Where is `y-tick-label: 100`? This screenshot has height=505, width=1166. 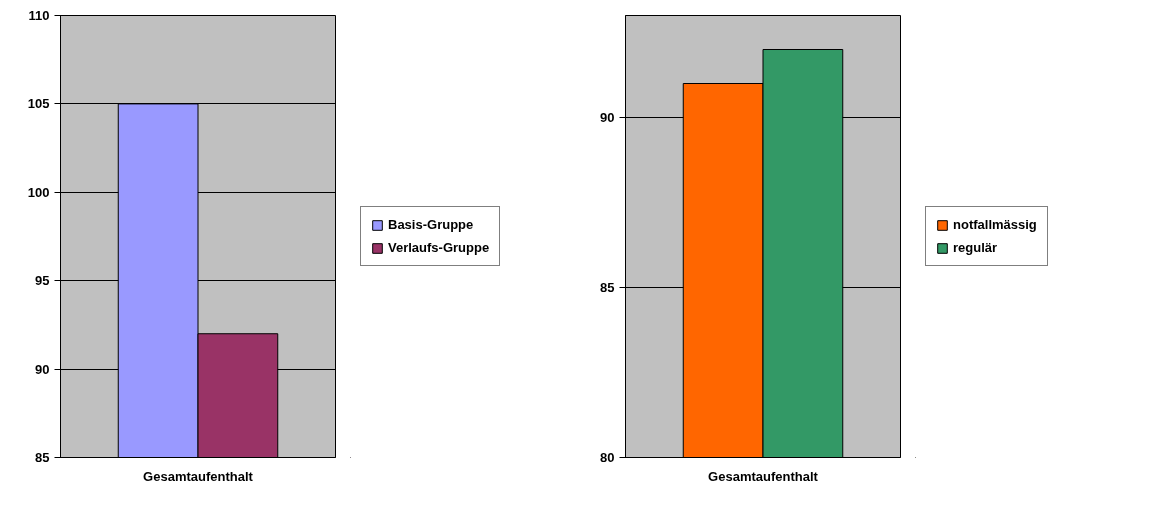 y-tick-label: 100 is located at coordinates (38, 192).